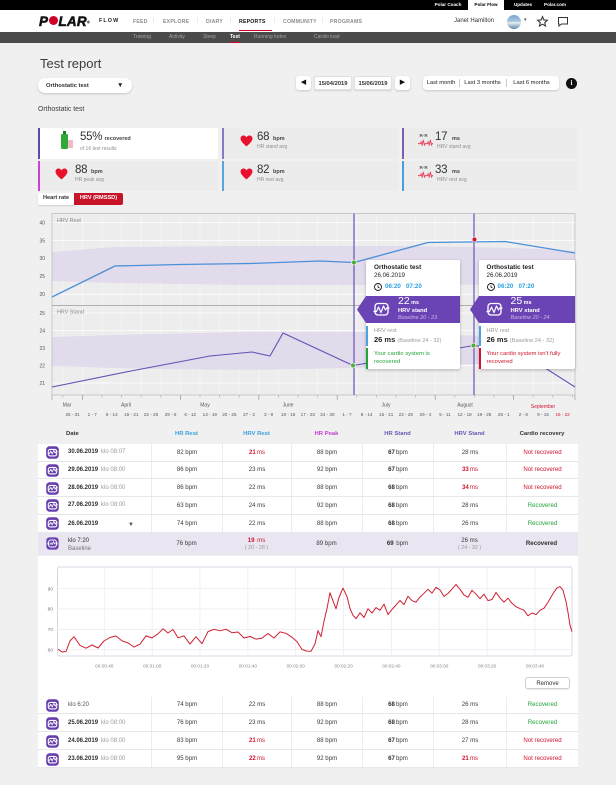 The height and width of the screenshot is (785, 616). I want to click on svg-text: 22, so click(42, 366).